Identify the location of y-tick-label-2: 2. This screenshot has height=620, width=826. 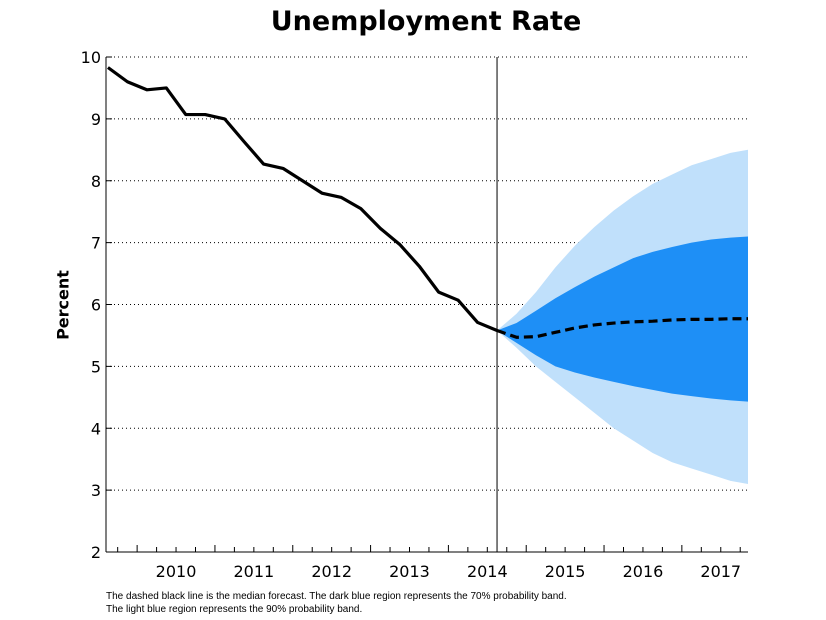
(96, 552).